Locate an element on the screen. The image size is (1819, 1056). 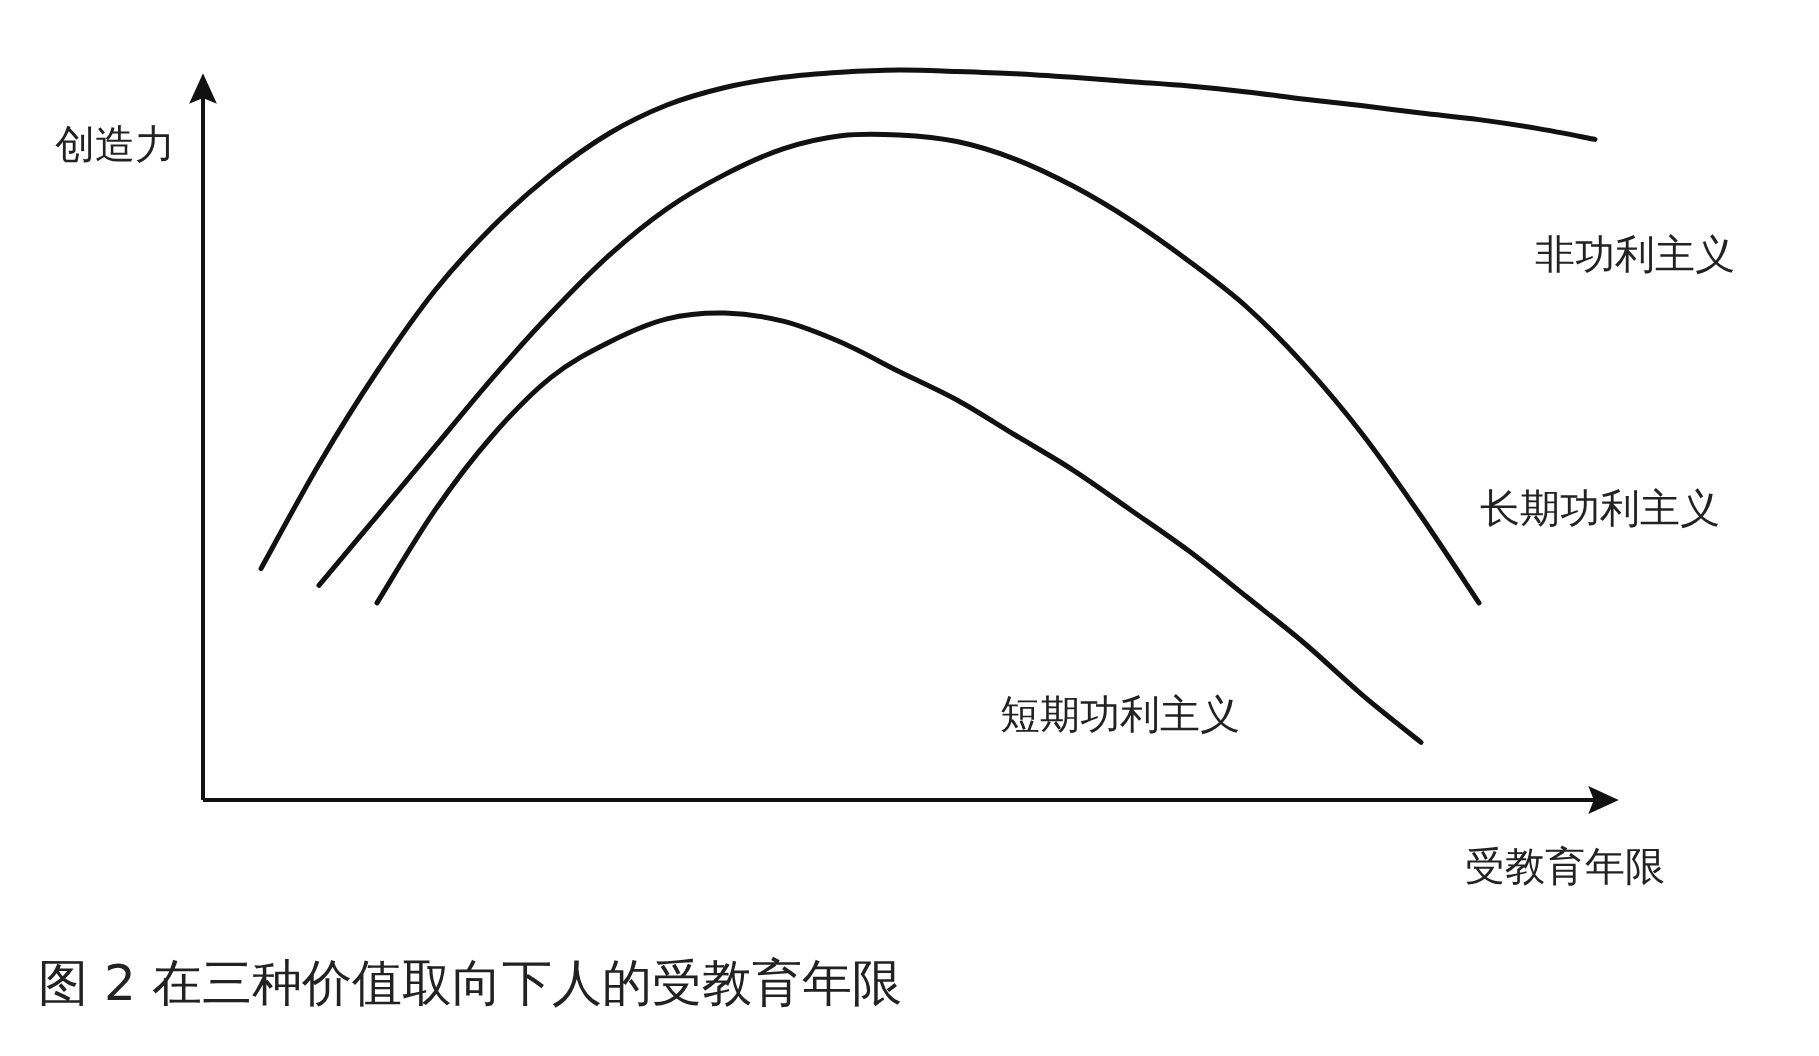
text: 图 2 在三种价值取向下人的受教育年限 is located at coordinates (470, 983).